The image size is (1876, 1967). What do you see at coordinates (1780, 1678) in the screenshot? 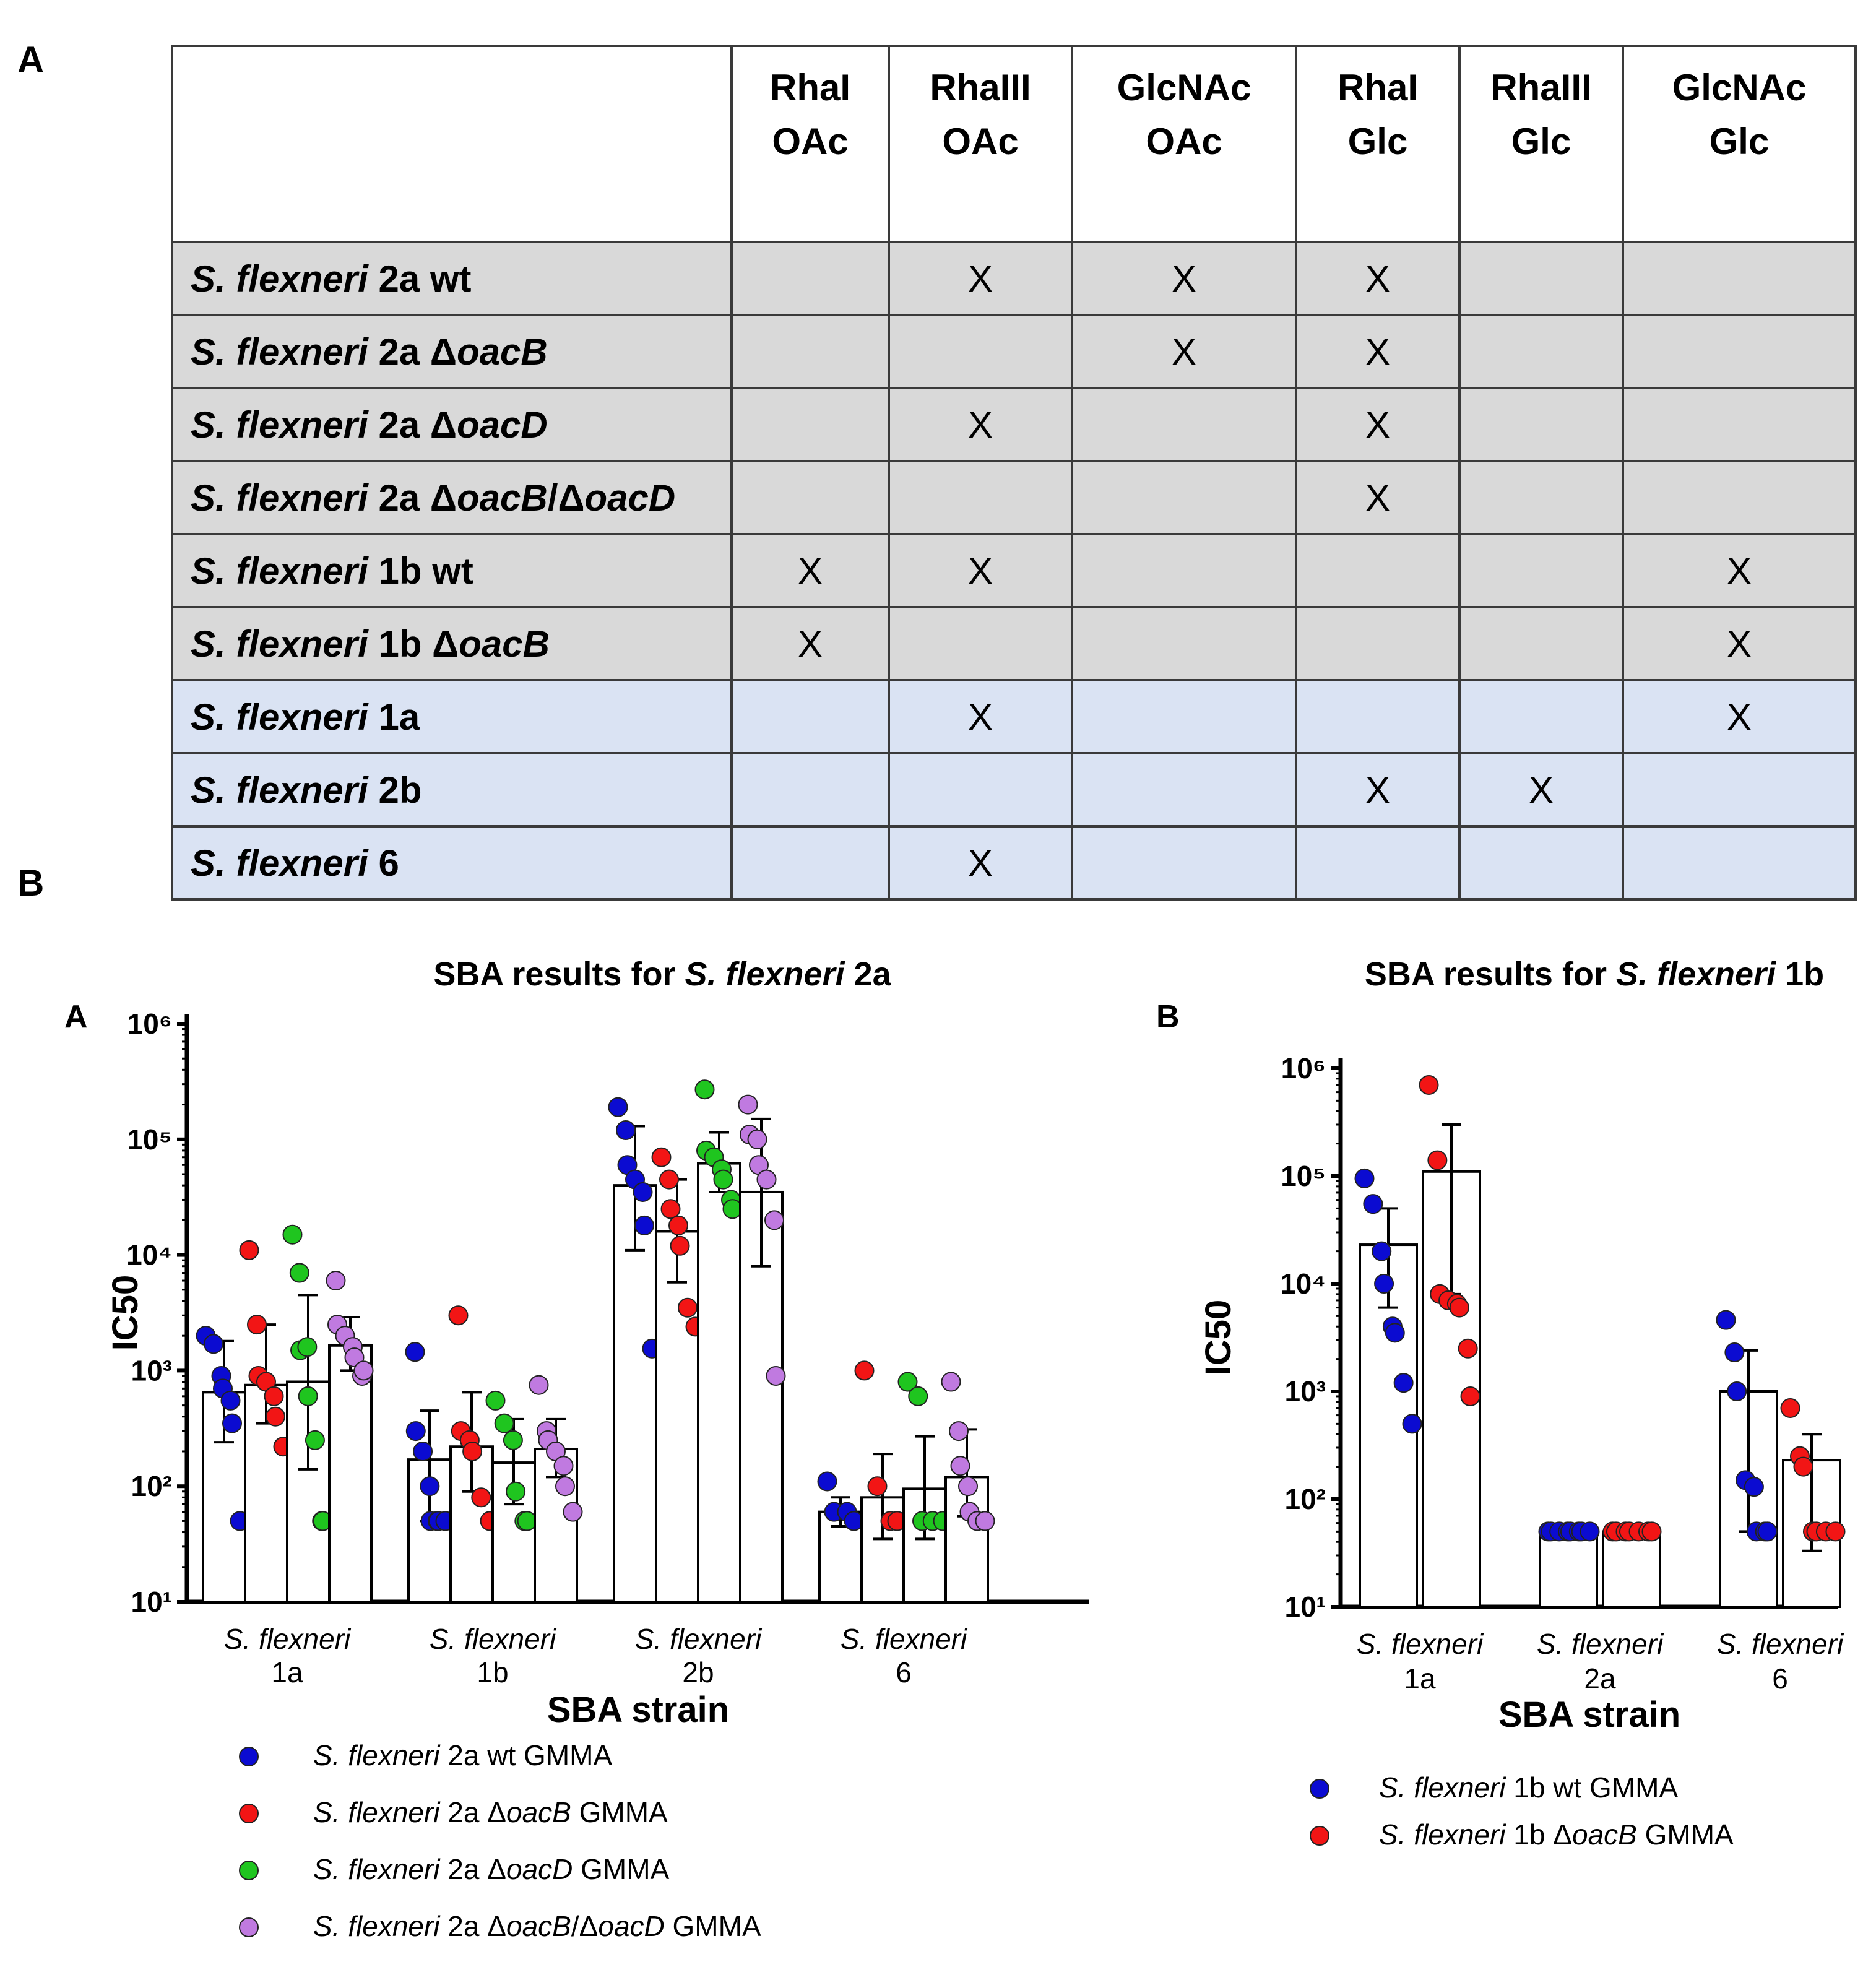
I see `x-tick-label: 6` at bounding box center [1780, 1678].